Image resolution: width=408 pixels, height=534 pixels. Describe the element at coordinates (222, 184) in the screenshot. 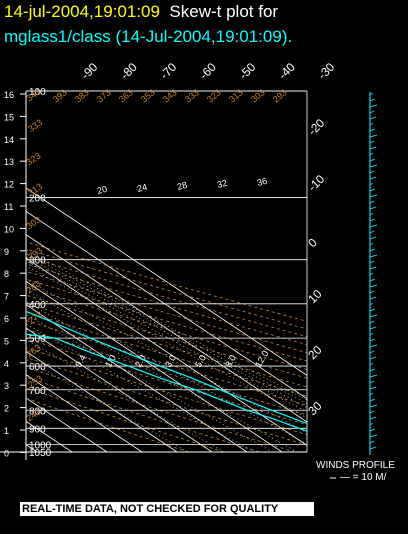

I see `mixing-ratio-label: 32` at that location.